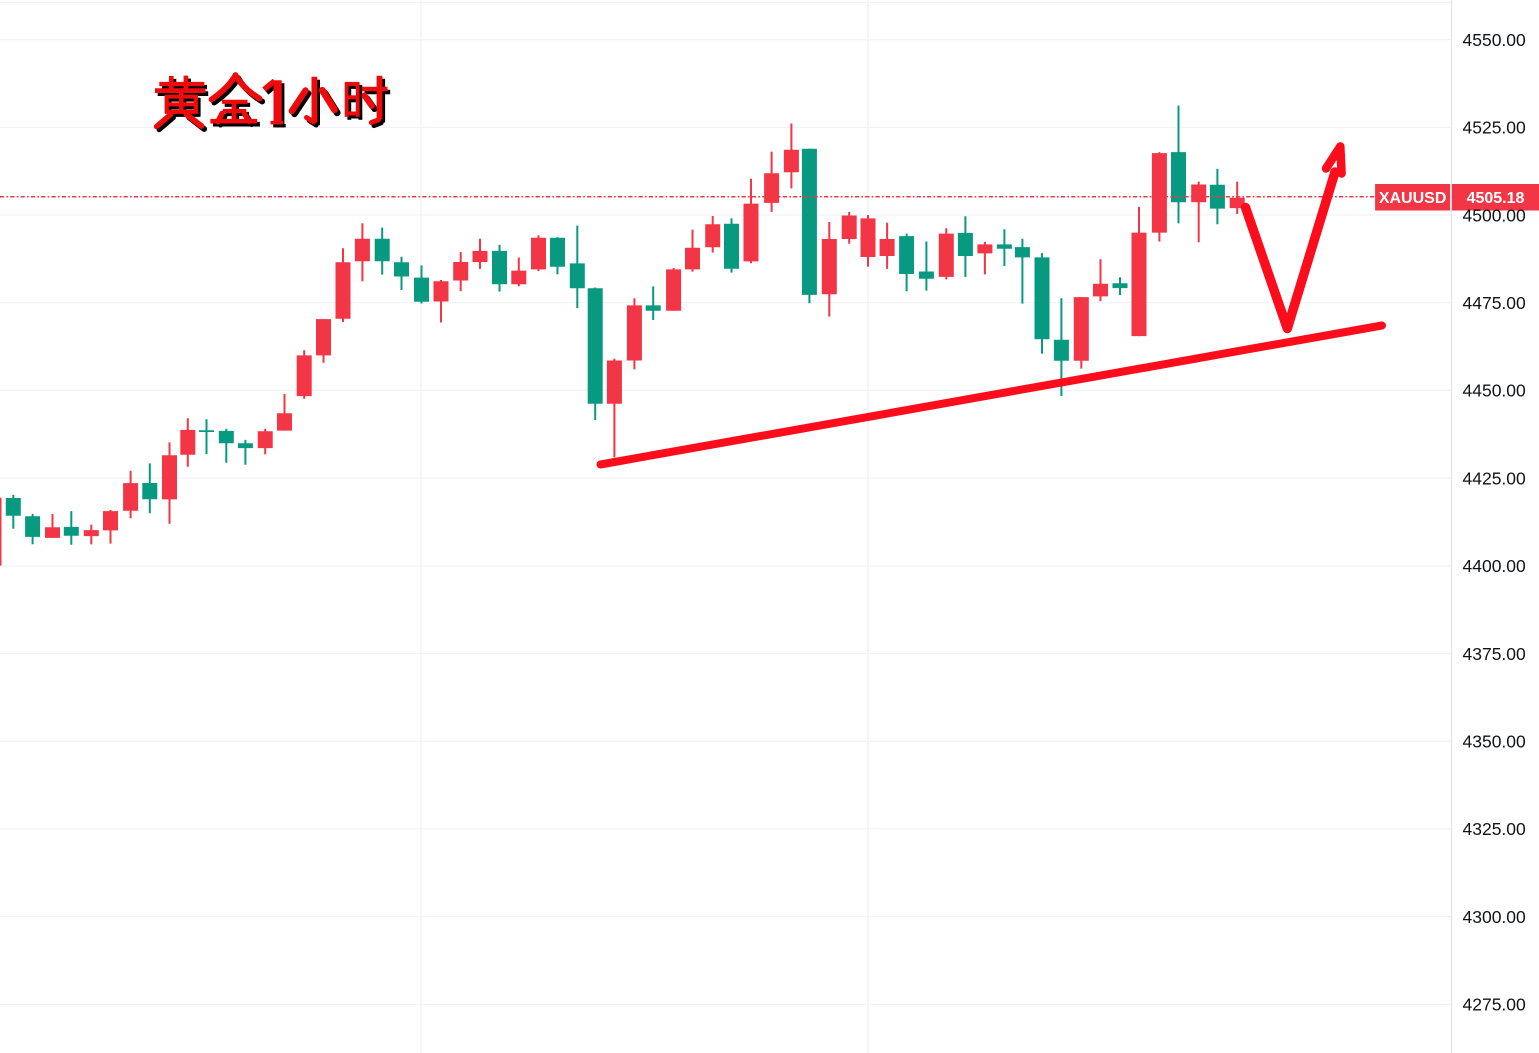 The width and height of the screenshot is (1539, 1053). I want to click on svg-text: 4475.00, so click(1495, 303).